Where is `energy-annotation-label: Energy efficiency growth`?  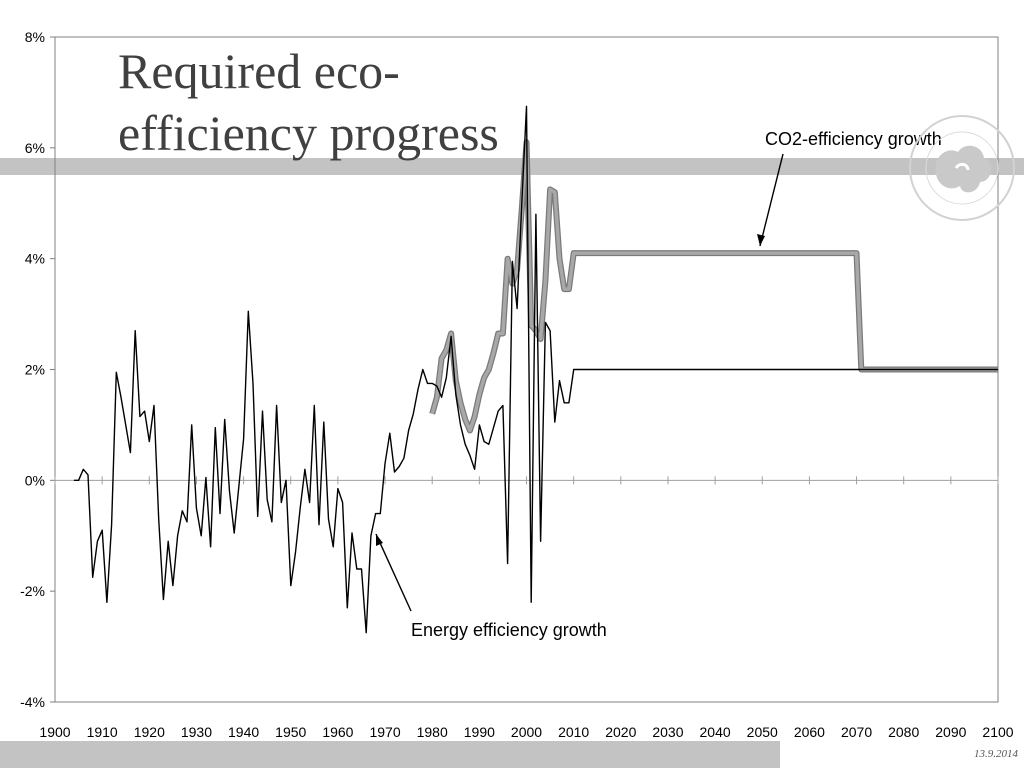
energy-annotation-label: Energy efficiency growth is located at coordinates (509, 630).